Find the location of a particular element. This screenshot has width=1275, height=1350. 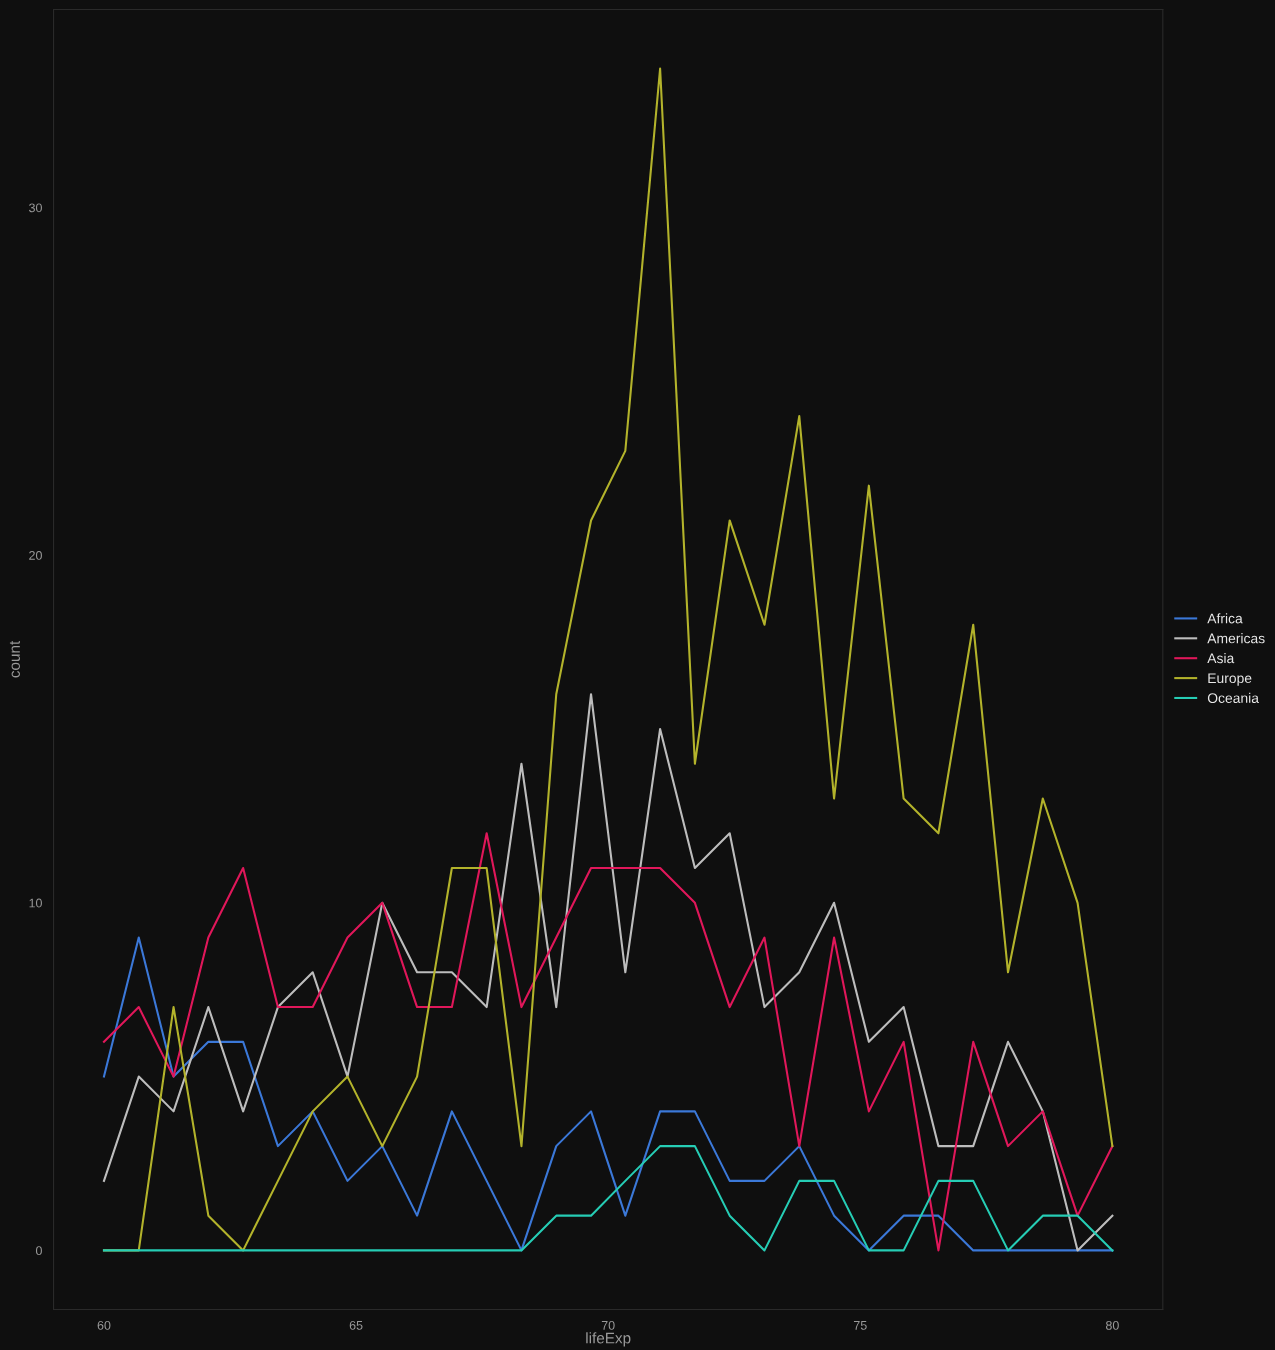

x-axis-title: lifeExp is located at coordinates (608, 1339).